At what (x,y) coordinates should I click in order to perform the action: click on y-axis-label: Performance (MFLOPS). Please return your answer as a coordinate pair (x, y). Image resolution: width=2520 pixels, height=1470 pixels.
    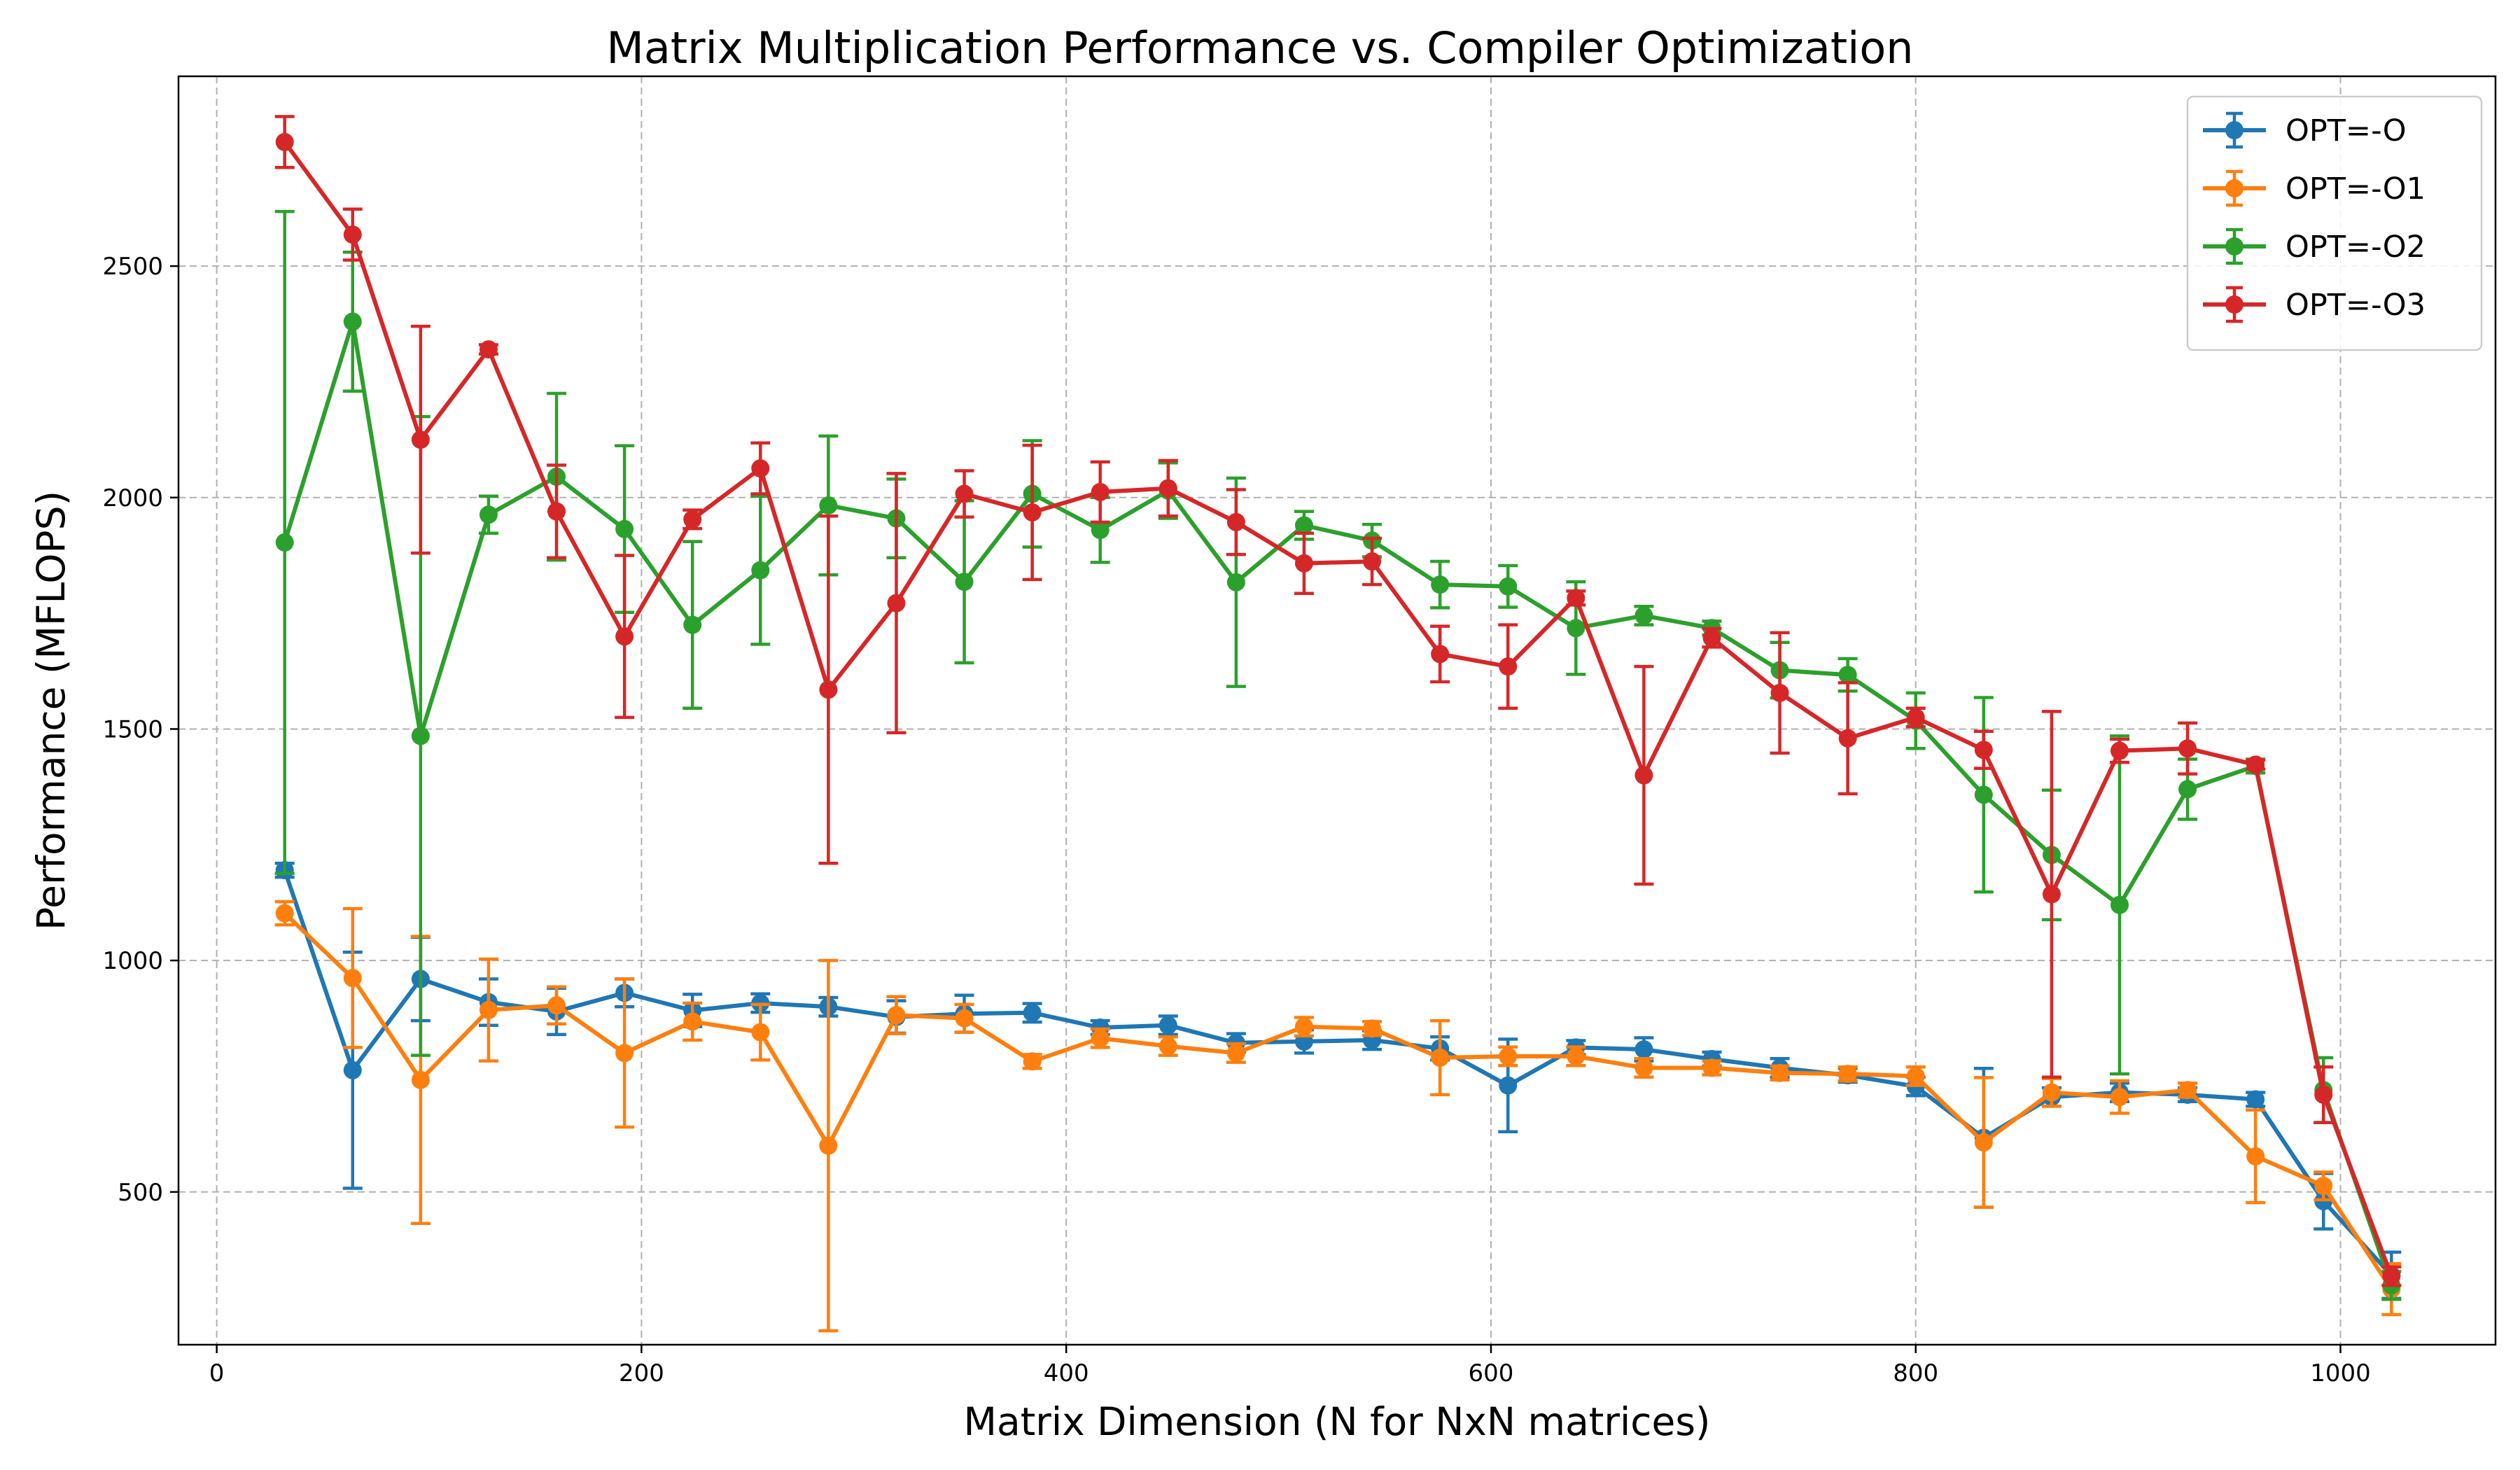
    Looking at the image, I should click on (51, 710).